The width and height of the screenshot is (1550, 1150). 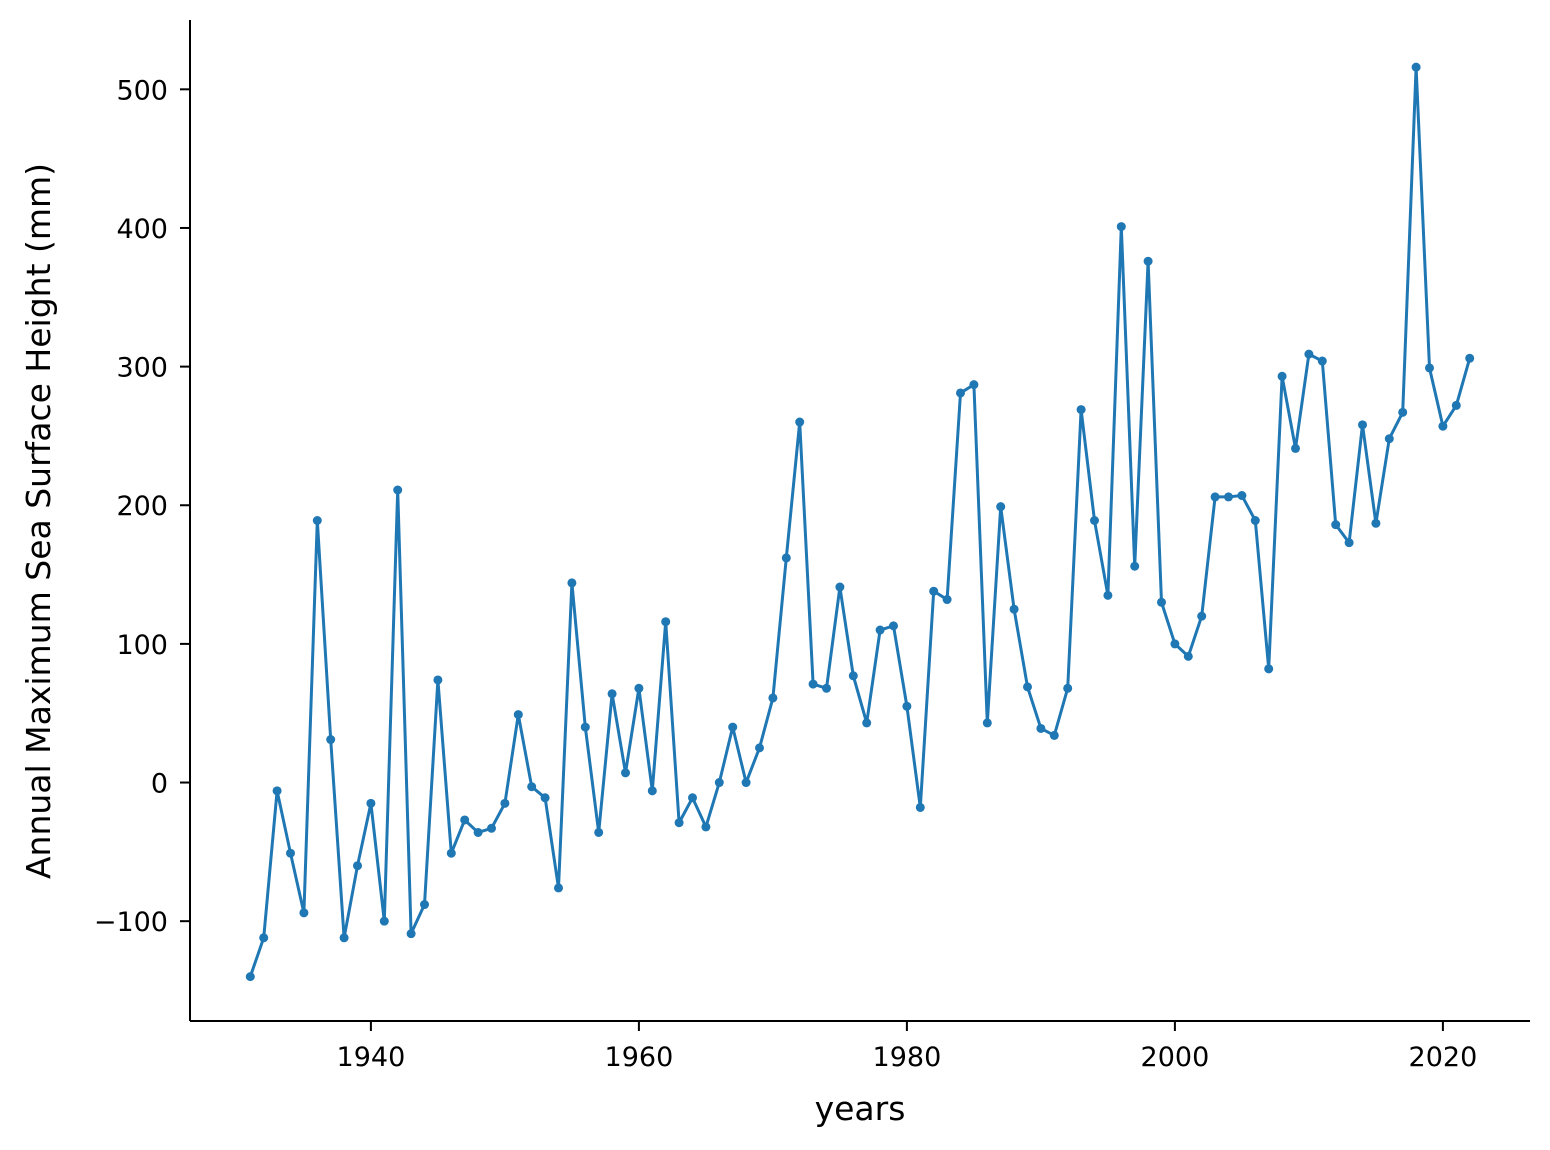 What do you see at coordinates (38, 521) in the screenshot?
I see `y-axis-label: Annual Maximum Sea Surface Height (mm)` at bounding box center [38, 521].